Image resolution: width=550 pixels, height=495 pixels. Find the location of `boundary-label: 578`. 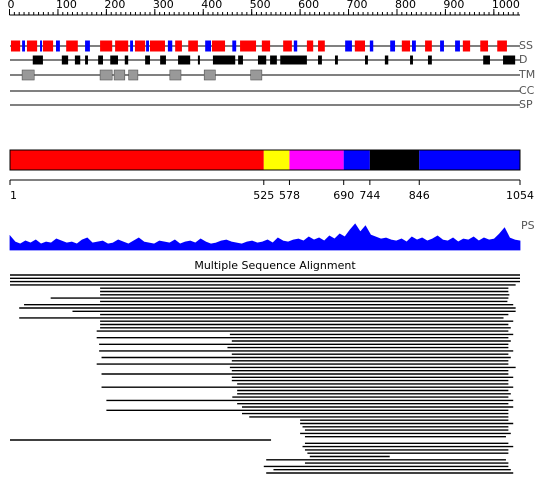

boundary-label: 578 is located at coordinates (289, 195).